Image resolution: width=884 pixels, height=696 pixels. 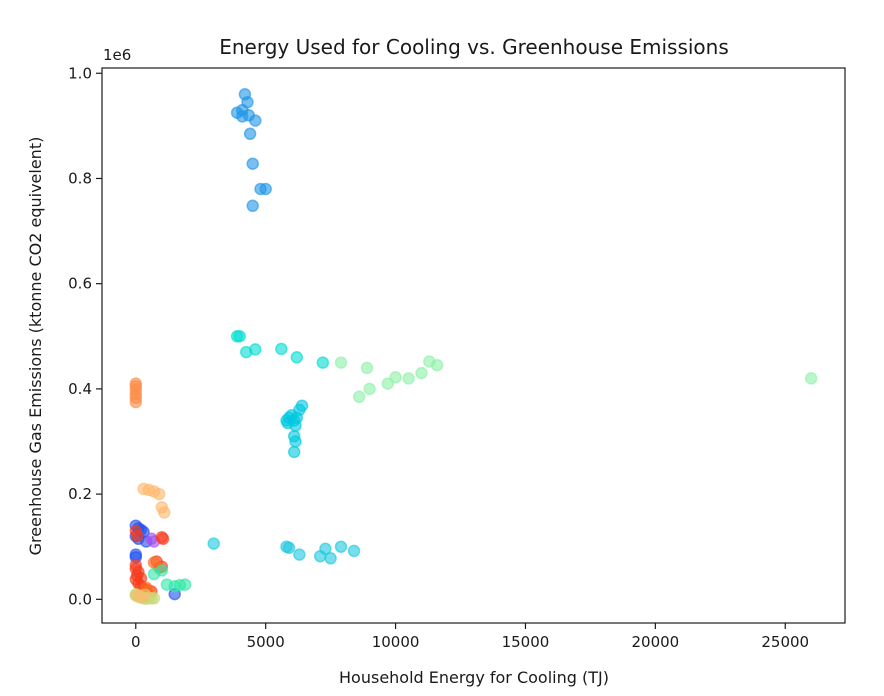 What do you see at coordinates (396, 642) in the screenshot?
I see `x-tick-label: 10000` at bounding box center [396, 642].